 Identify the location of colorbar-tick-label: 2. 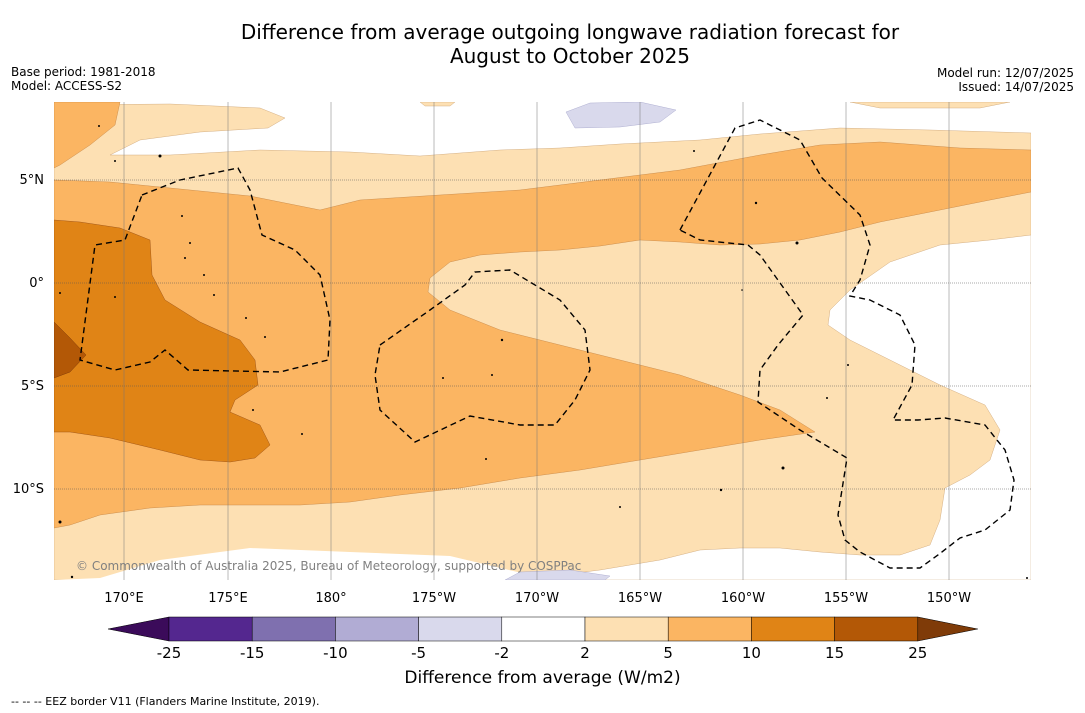
(585, 653).